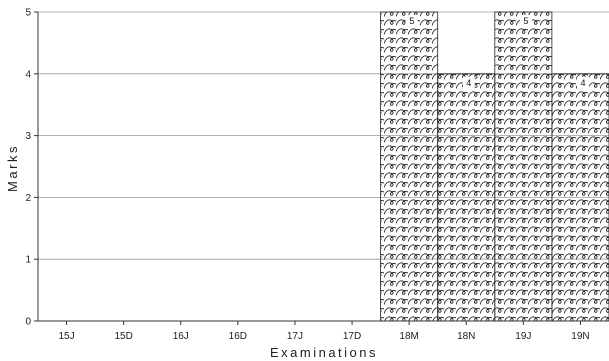 The image size is (609, 361). I want to click on data-label-19N: 4, so click(582, 83).